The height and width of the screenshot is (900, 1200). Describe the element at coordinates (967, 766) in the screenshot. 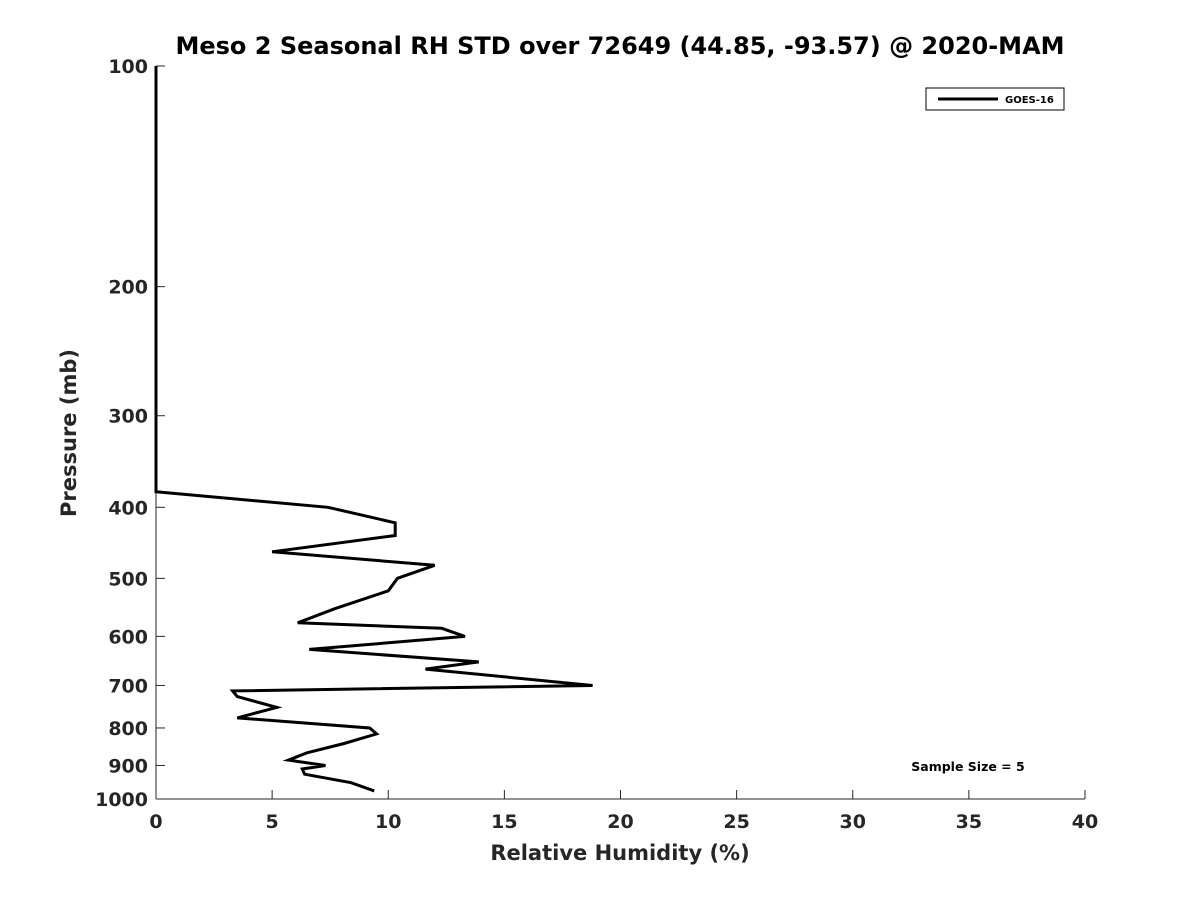

I see `sample-size-annotation: Sample Size = 5` at that location.